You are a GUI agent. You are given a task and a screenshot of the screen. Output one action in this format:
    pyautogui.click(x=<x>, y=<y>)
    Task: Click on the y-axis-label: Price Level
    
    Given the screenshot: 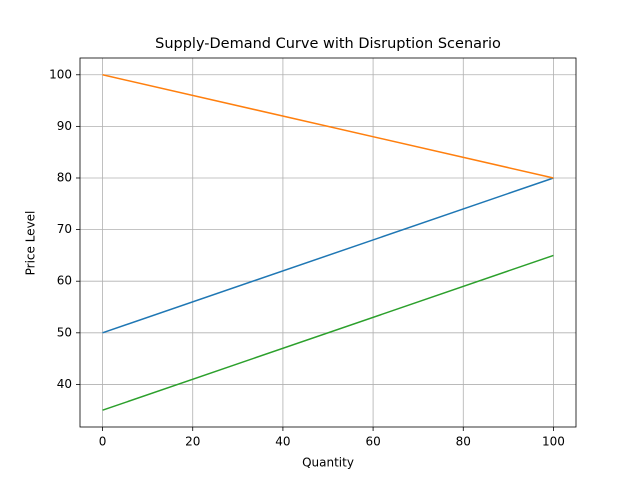 What is the action you would take?
    pyautogui.click(x=31, y=243)
    